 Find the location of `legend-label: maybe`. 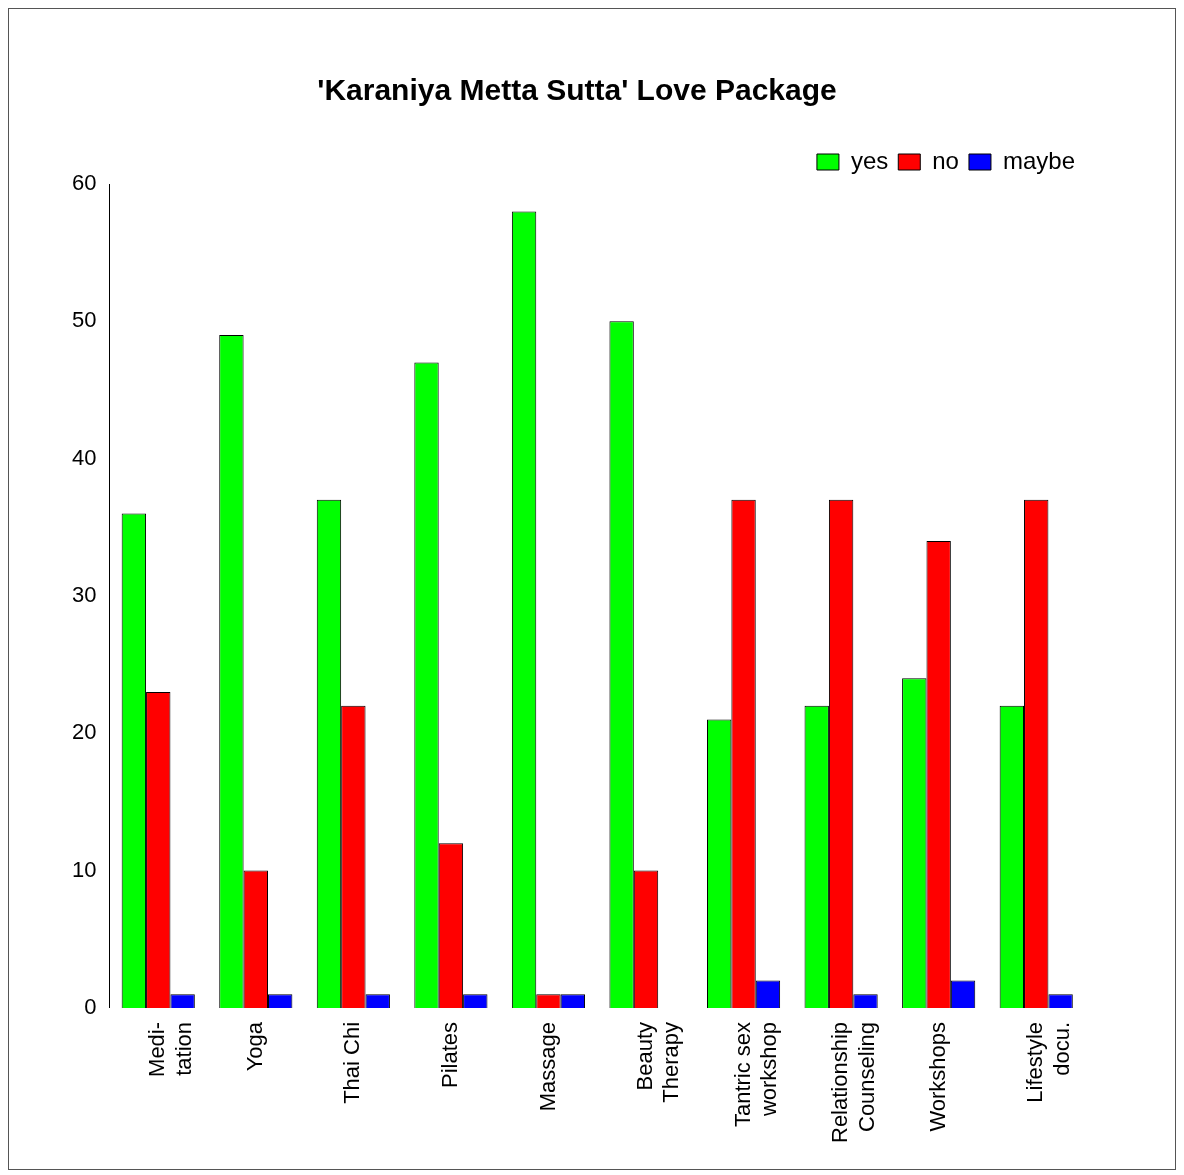

legend-label: maybe is located at coordinates (1039, 160).